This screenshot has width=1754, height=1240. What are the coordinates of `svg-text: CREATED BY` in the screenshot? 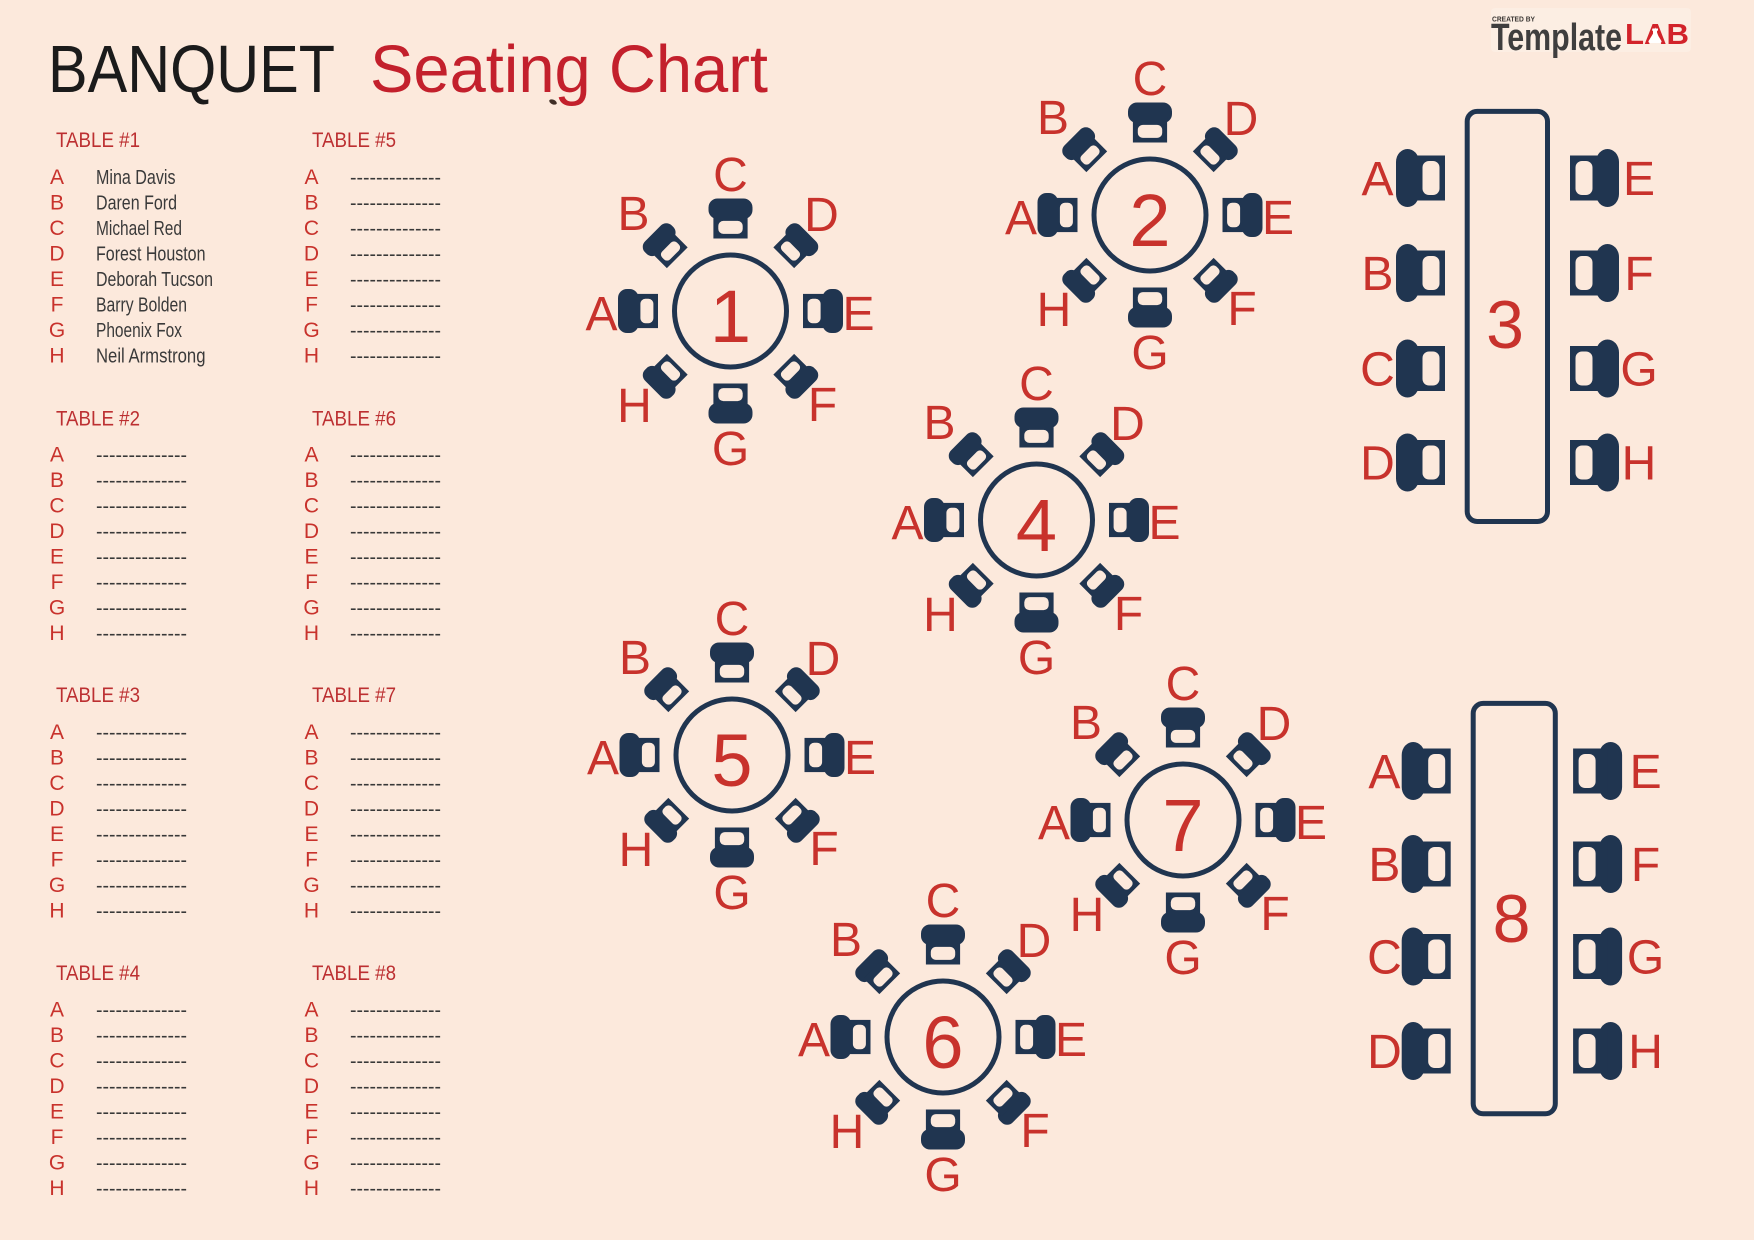 It's located at (1513, 20).